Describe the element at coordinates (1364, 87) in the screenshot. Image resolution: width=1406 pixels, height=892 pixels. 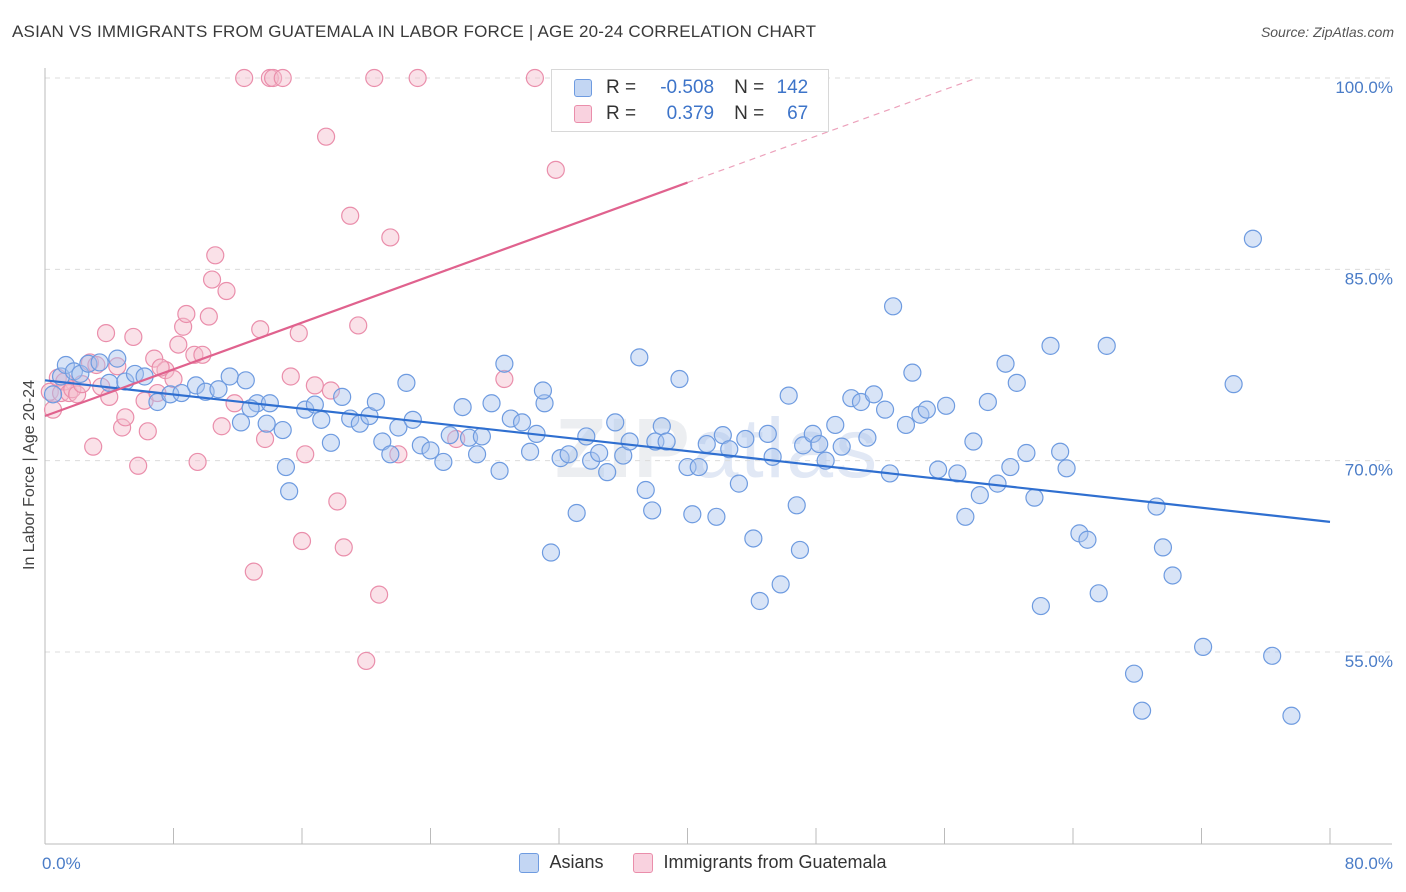
I see `y-tick-label: 100.0%` at that location.